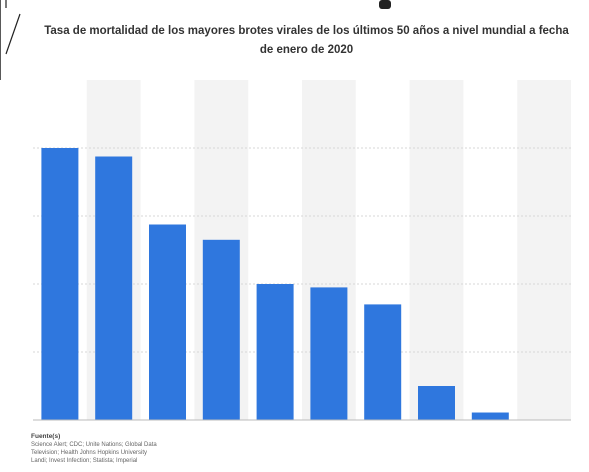  I want to click on frame-corner-line, so click(10, 40).